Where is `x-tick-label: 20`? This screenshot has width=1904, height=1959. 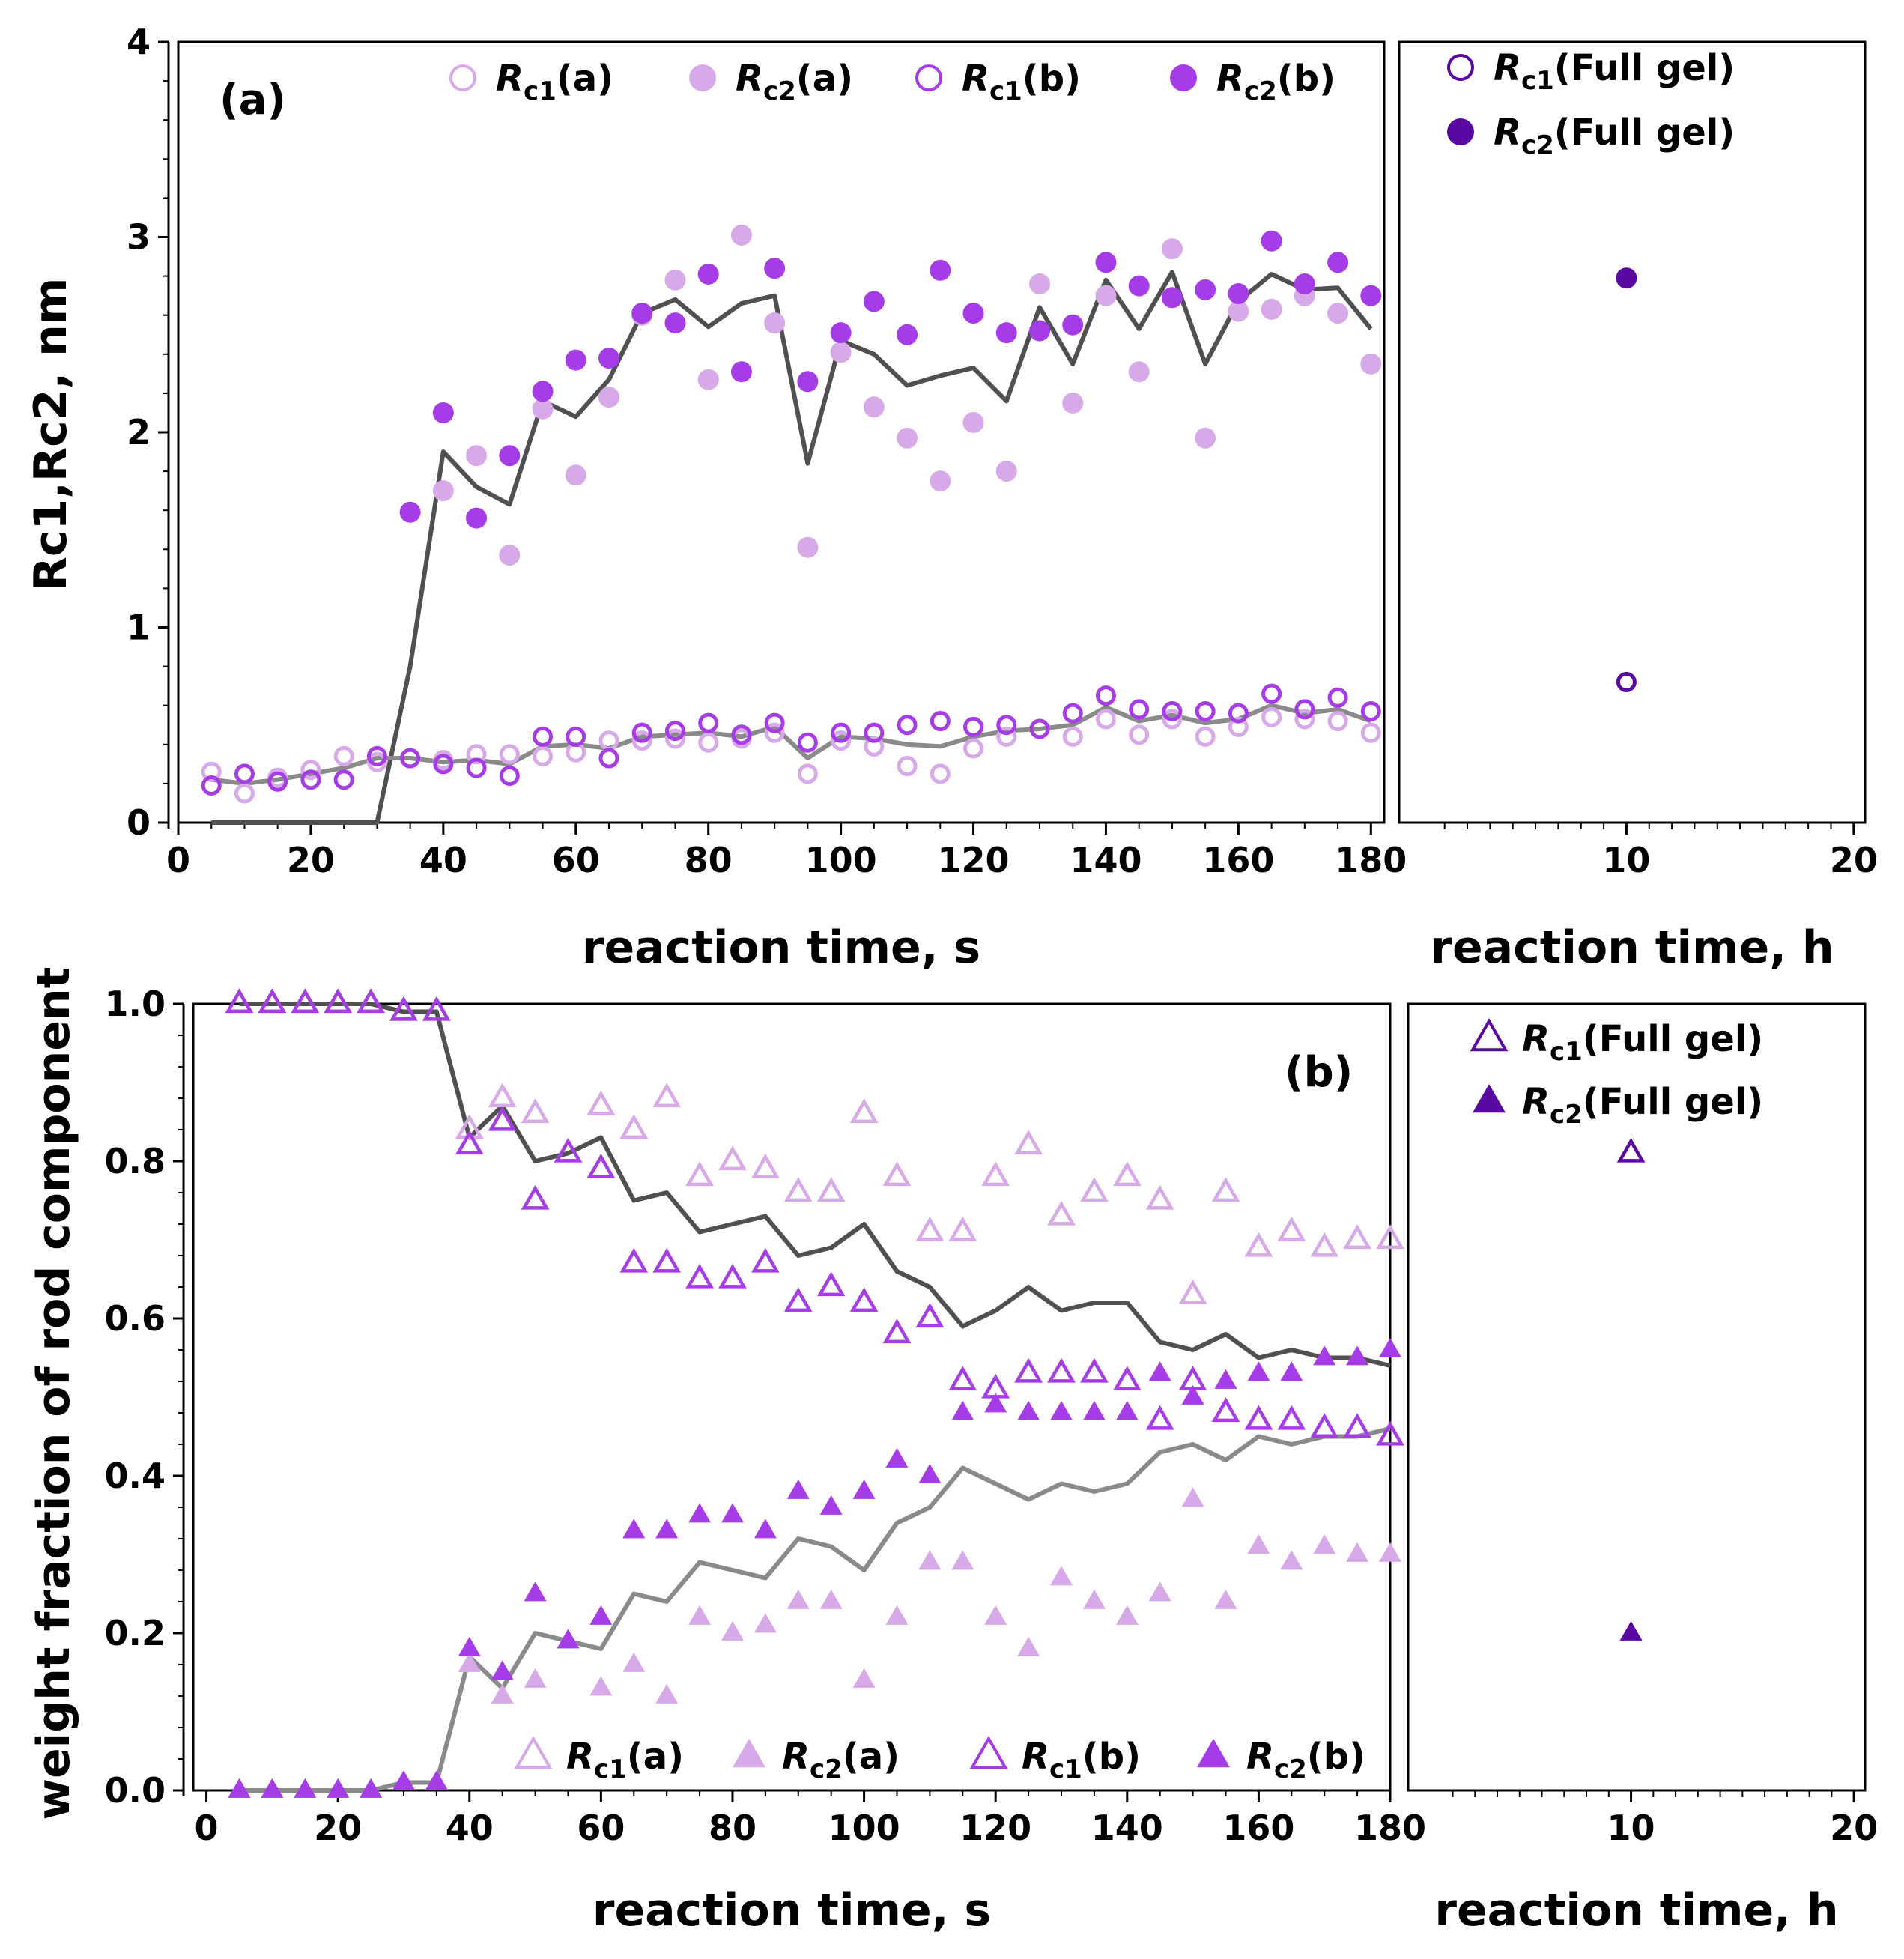 x-tick-label: 20 is located at coordinates (1854, 860).